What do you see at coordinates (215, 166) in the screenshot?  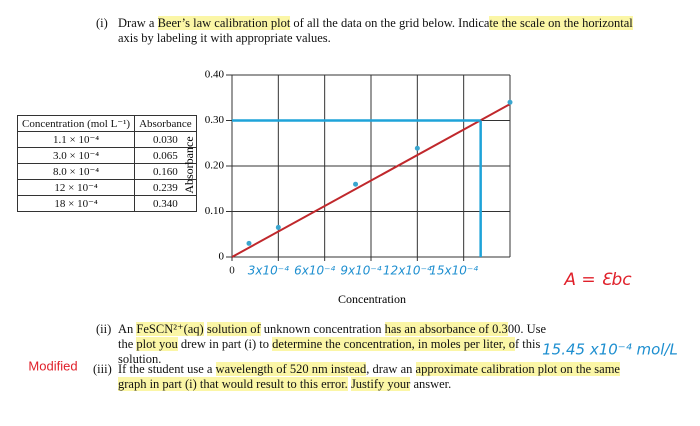 I see `y-tick-label: 0.20` at bounding box center [215, 166].